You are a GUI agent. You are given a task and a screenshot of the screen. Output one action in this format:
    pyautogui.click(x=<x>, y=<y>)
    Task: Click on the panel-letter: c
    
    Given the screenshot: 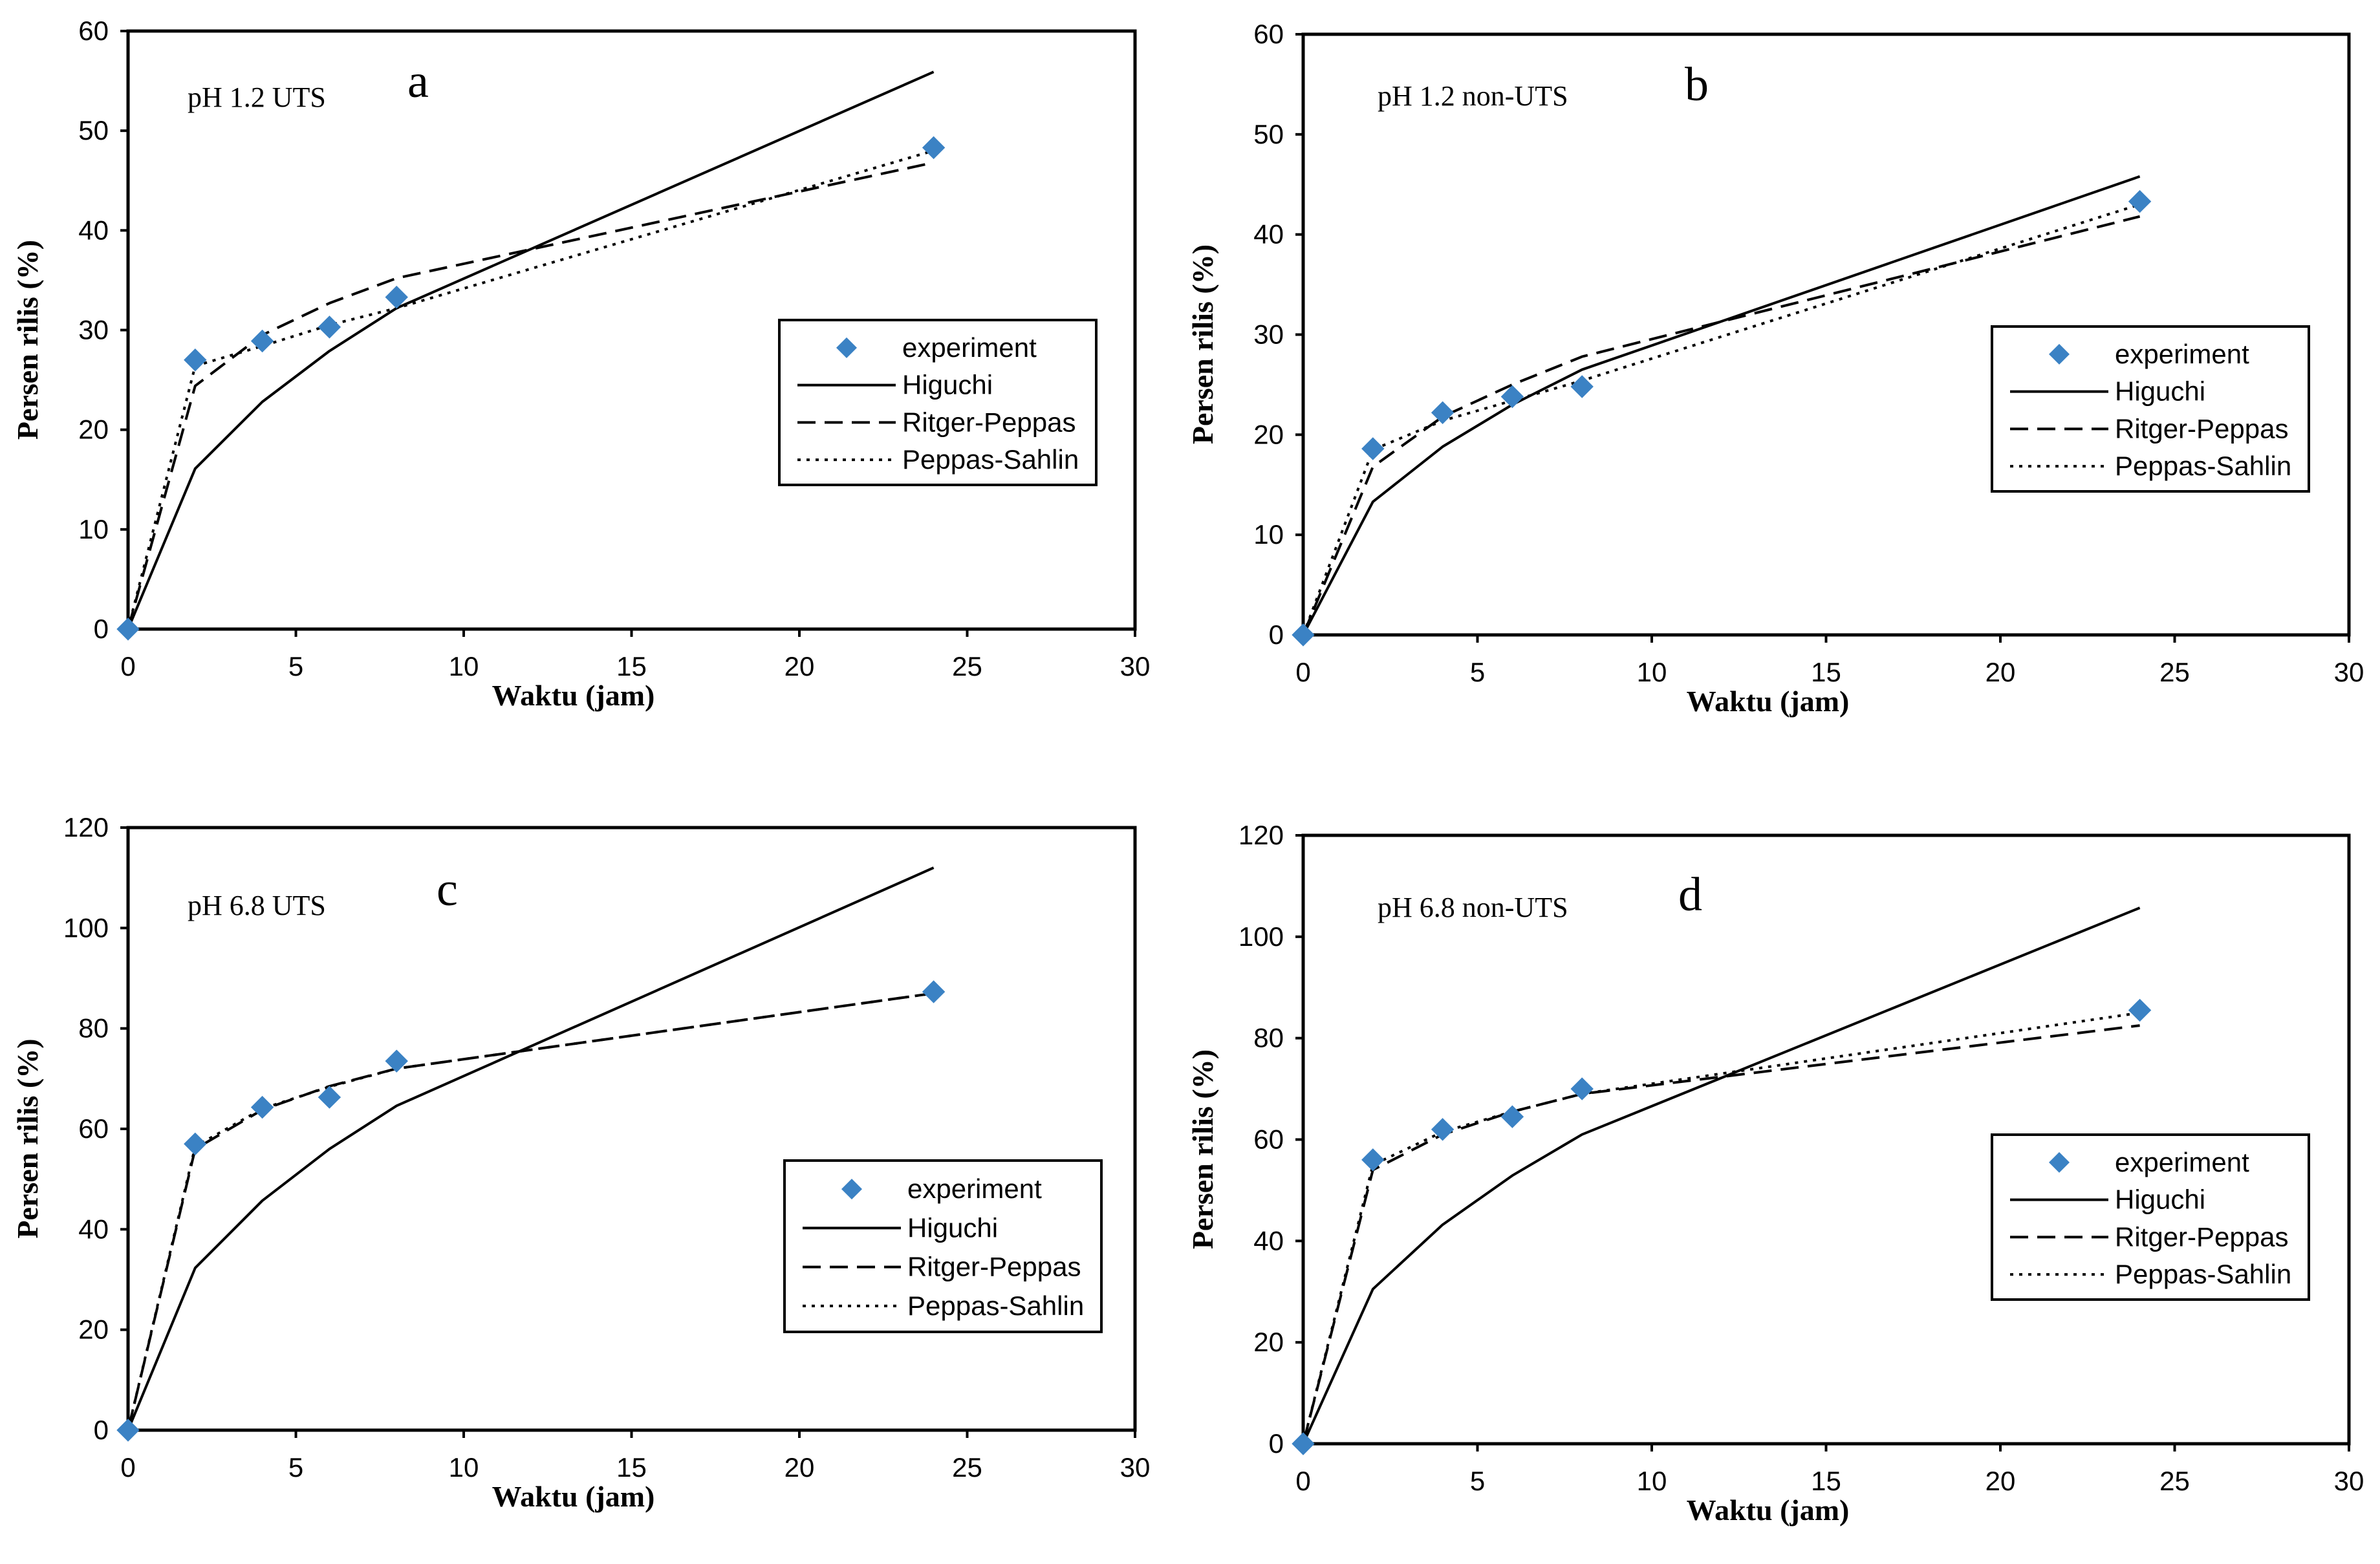 What is the action you would take?
    pyautogui.click(x=447, y=889)
    